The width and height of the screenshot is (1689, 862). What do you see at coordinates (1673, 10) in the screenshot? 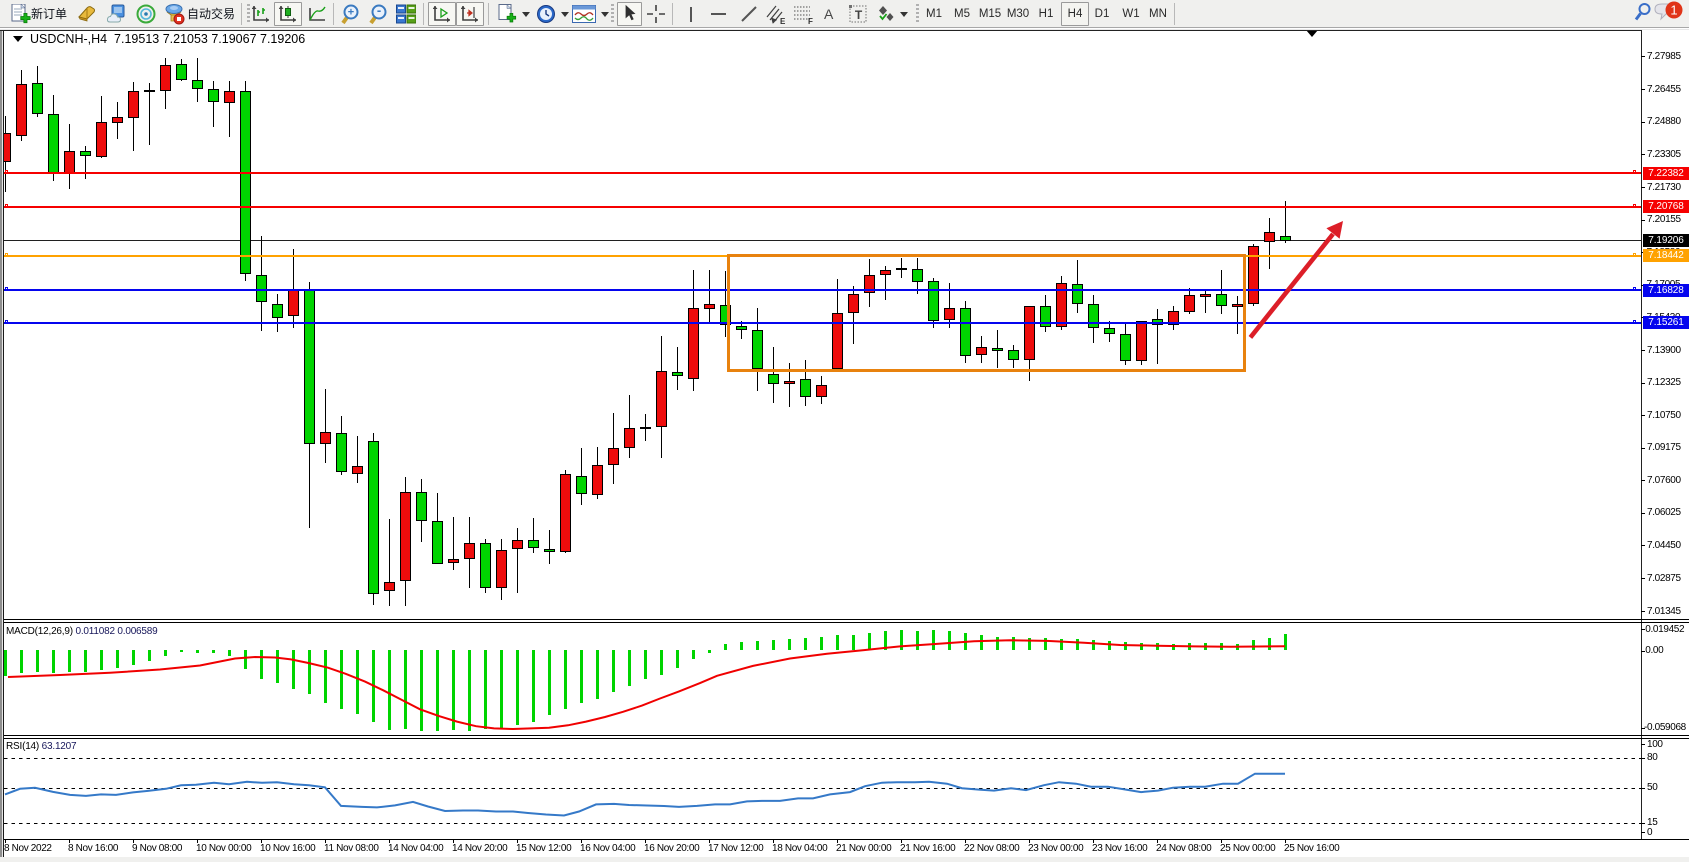
I see `svg-text: 1` at bounding box center [1673, 10].